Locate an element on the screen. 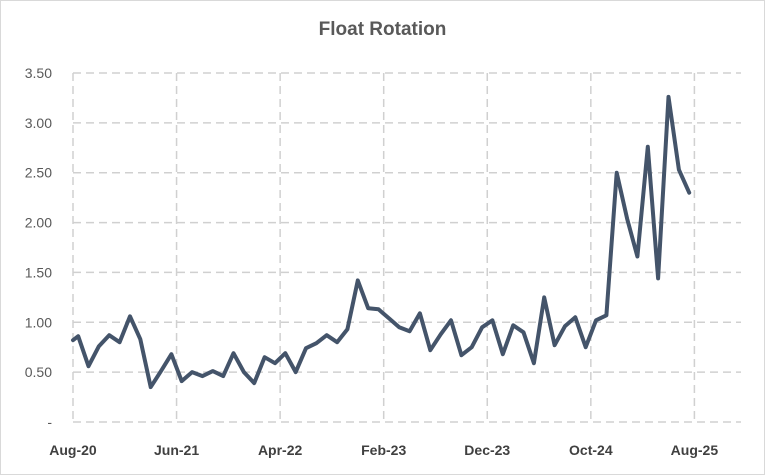 The height and width of the screenshot is (475, 765). y-tick-label: 3.00 is located at coordinates (38, 123).